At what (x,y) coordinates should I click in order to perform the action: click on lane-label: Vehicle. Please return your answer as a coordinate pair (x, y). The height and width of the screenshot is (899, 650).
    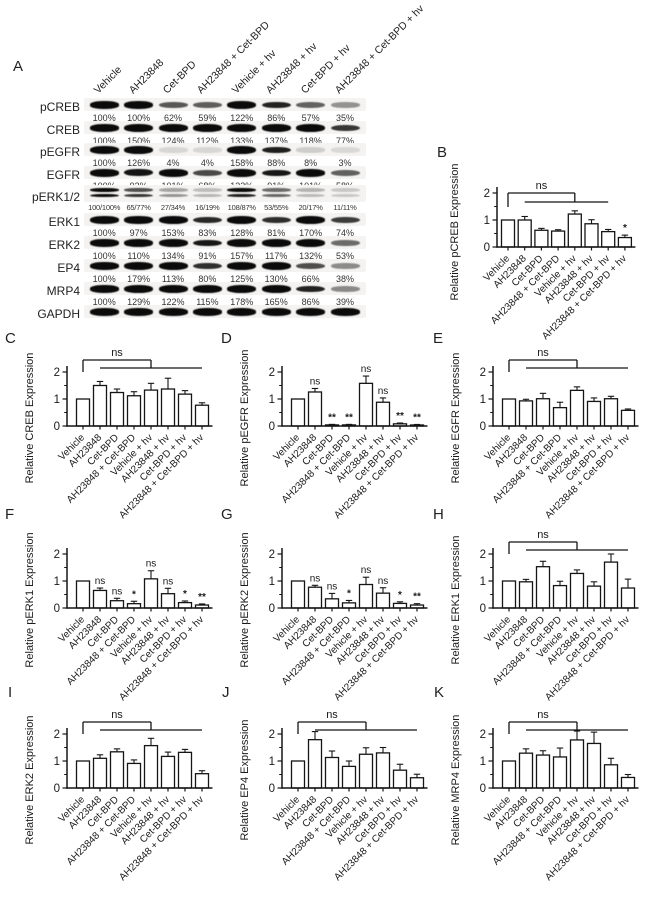
    Looking at the image, I should click on (108, 80).